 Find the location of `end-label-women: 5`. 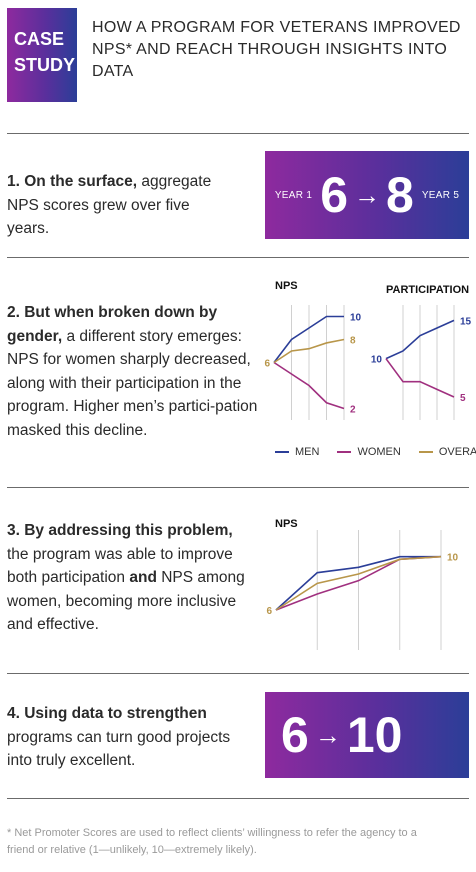

end-label-women: 5 is located at coordinates (463, 398).